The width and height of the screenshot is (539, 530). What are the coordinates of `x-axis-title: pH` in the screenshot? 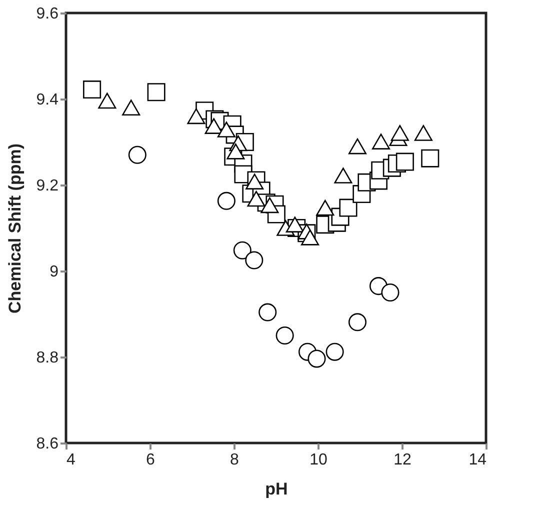 It's located at (276, 489).